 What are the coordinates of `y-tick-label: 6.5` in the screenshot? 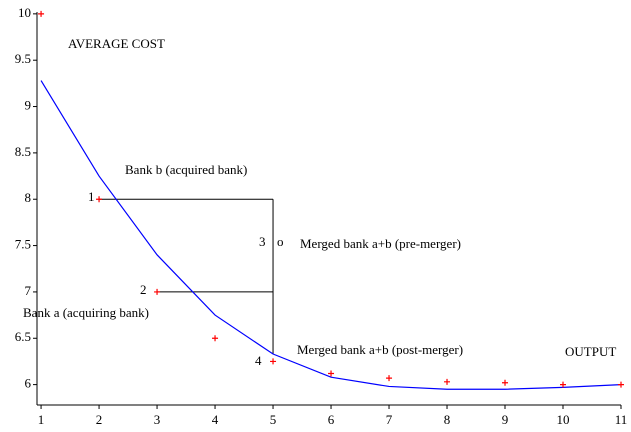 It's located at (23, 336).